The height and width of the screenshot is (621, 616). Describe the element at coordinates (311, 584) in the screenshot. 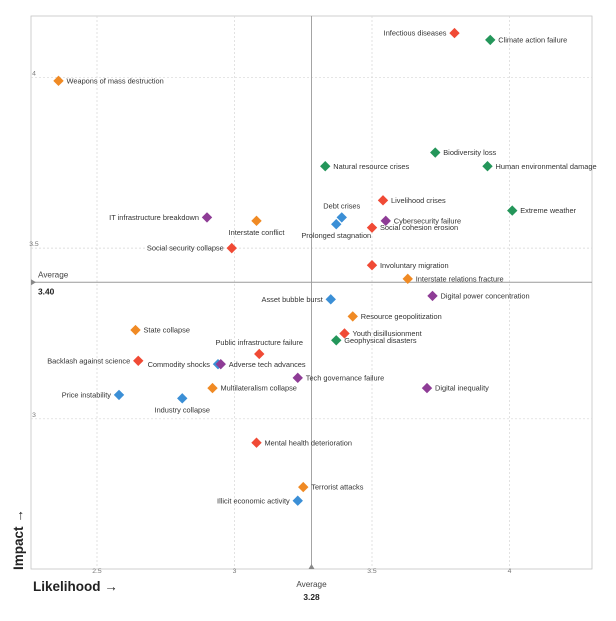

I see `average-x-label: Average` at that location.